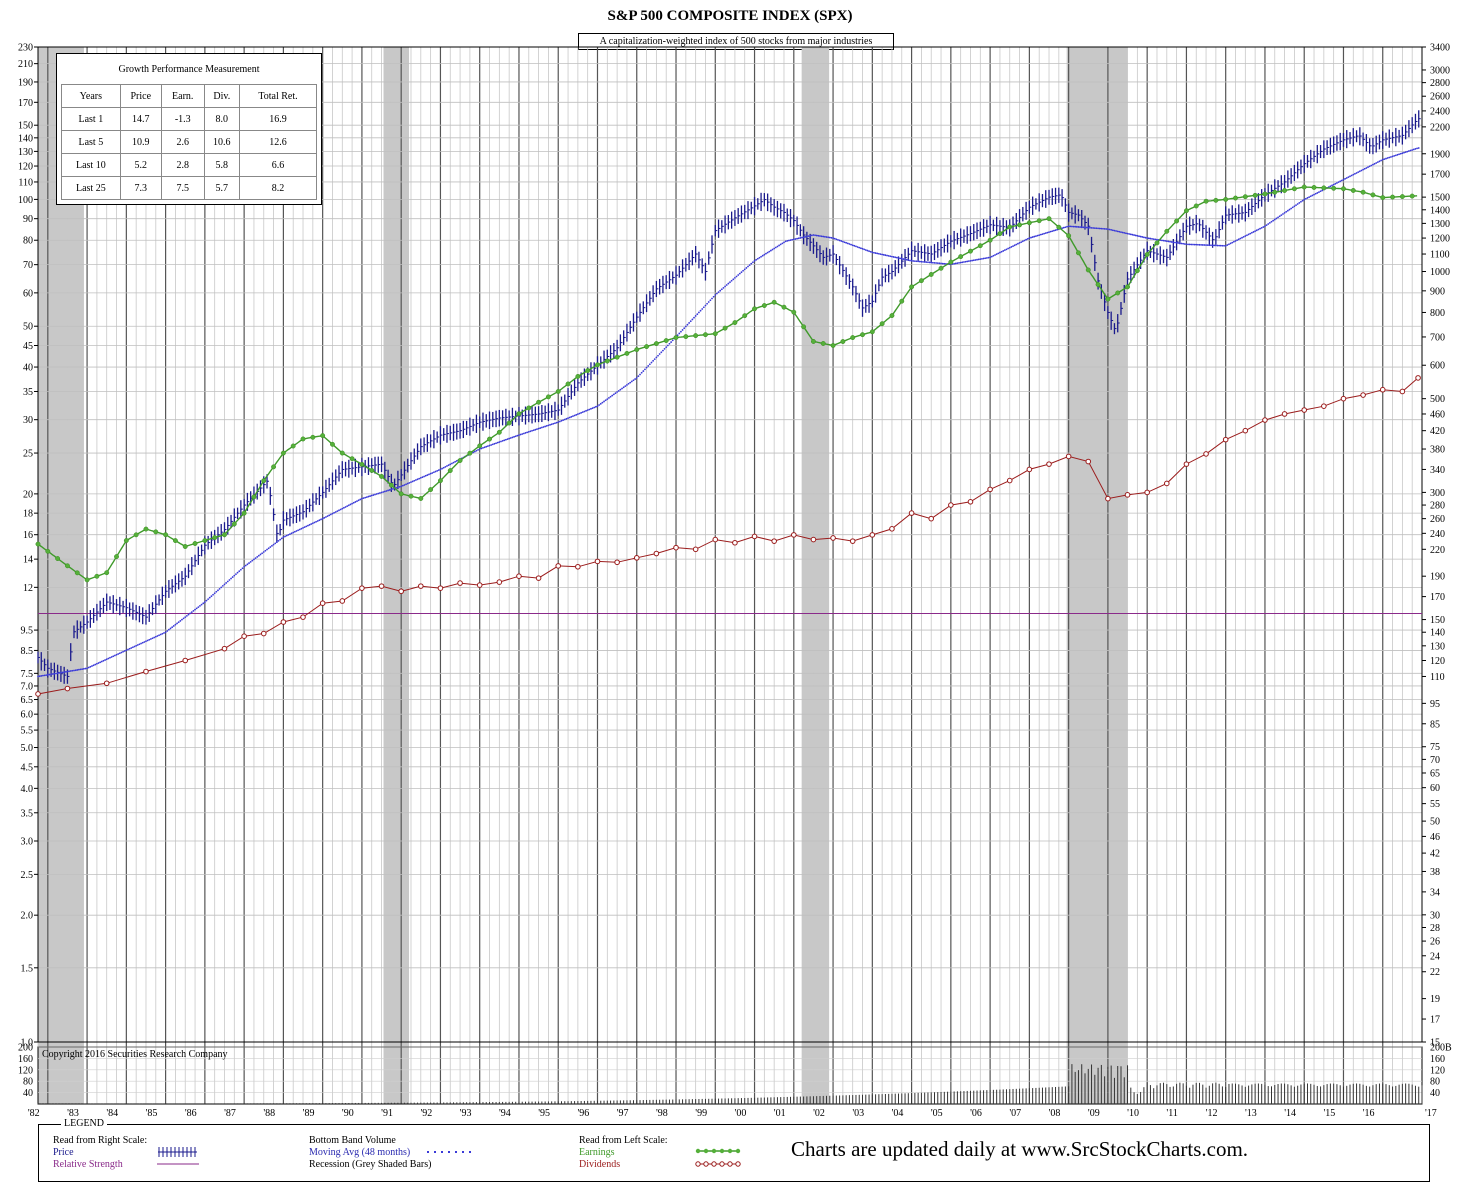 This screenshot has height=1189, width=1460. I want to click on left-tick-label: 190, so click(25, 82).